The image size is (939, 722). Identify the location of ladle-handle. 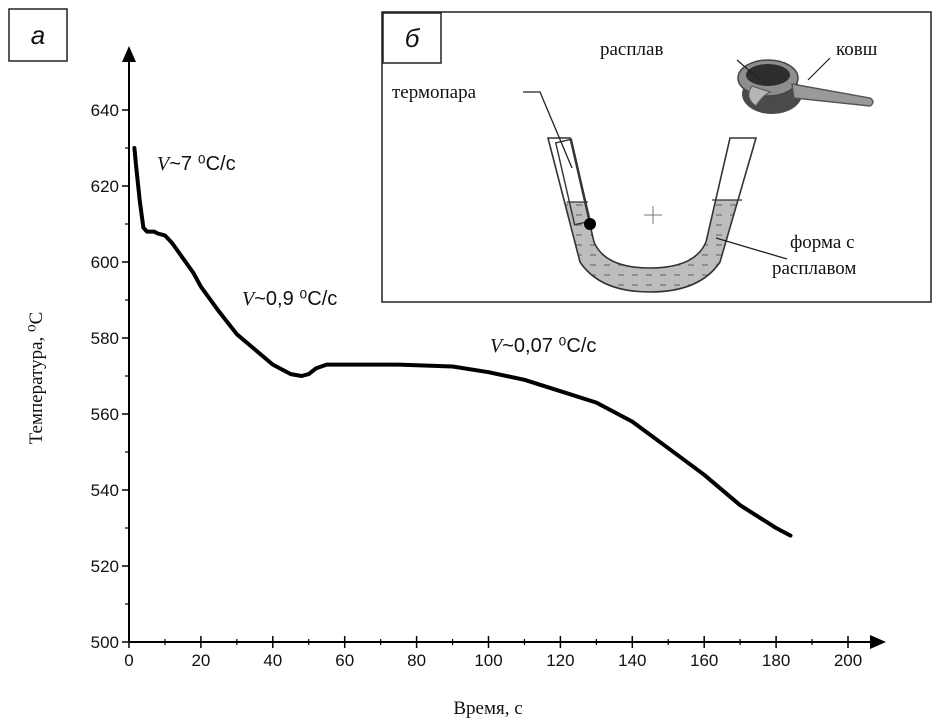
(832, 95).